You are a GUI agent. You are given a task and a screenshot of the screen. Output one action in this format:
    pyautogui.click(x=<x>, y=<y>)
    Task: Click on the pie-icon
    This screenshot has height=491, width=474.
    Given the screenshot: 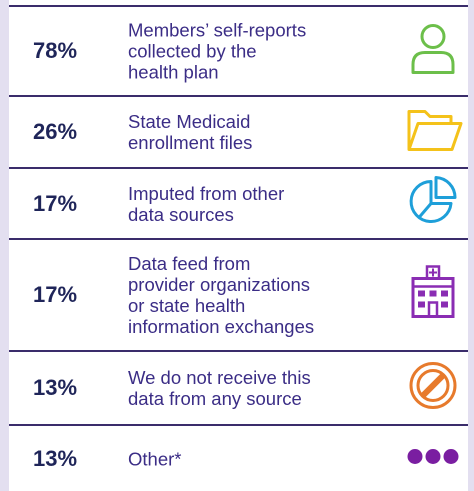 What is the action you would take?
    pyautogui.click(x=433, y=199)
    